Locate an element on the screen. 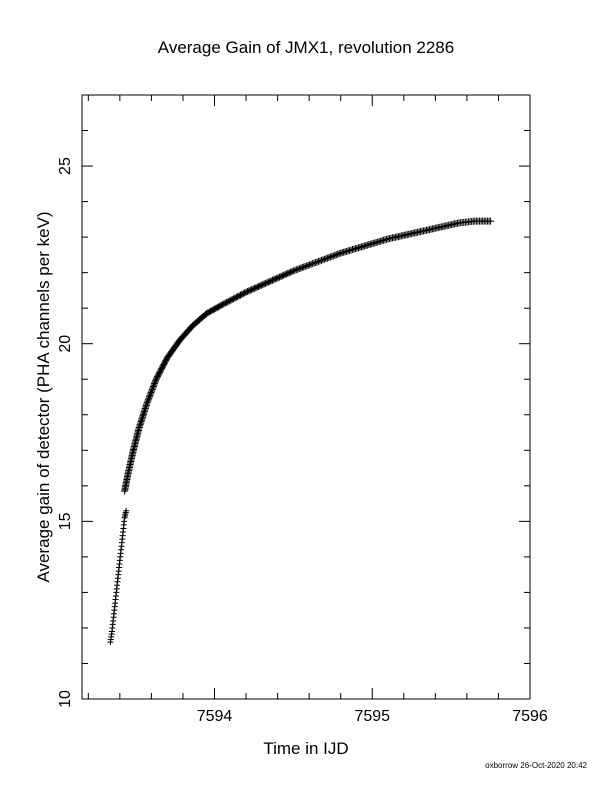 The width and height of the screenshot is (612, 792). y-tick-label: 20 is located at coordinates (65, 344).